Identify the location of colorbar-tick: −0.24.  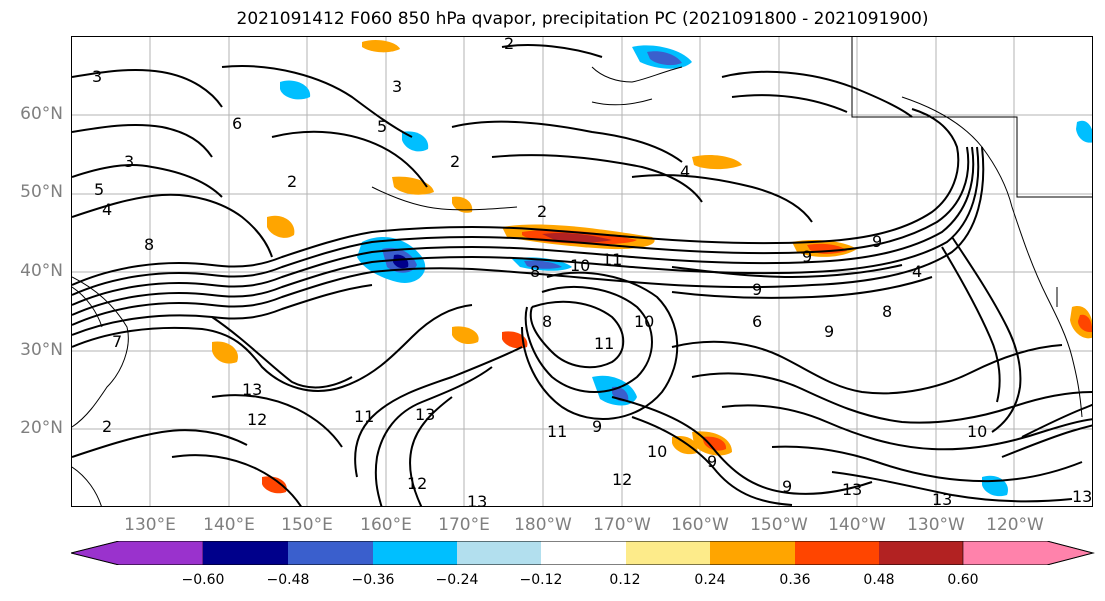
(457, 580).